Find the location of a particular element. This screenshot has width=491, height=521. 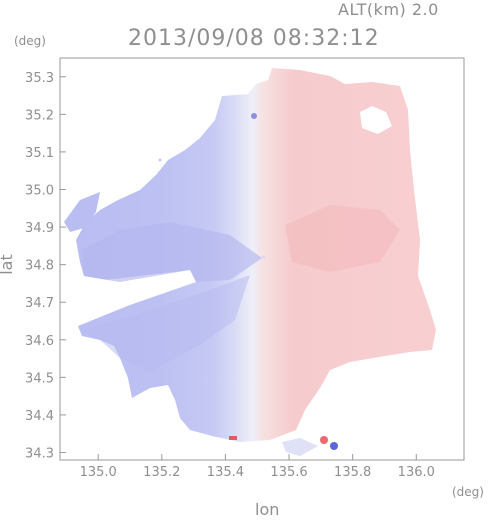

y-tick-label: 34.5 is located at coordinates (39, 378).